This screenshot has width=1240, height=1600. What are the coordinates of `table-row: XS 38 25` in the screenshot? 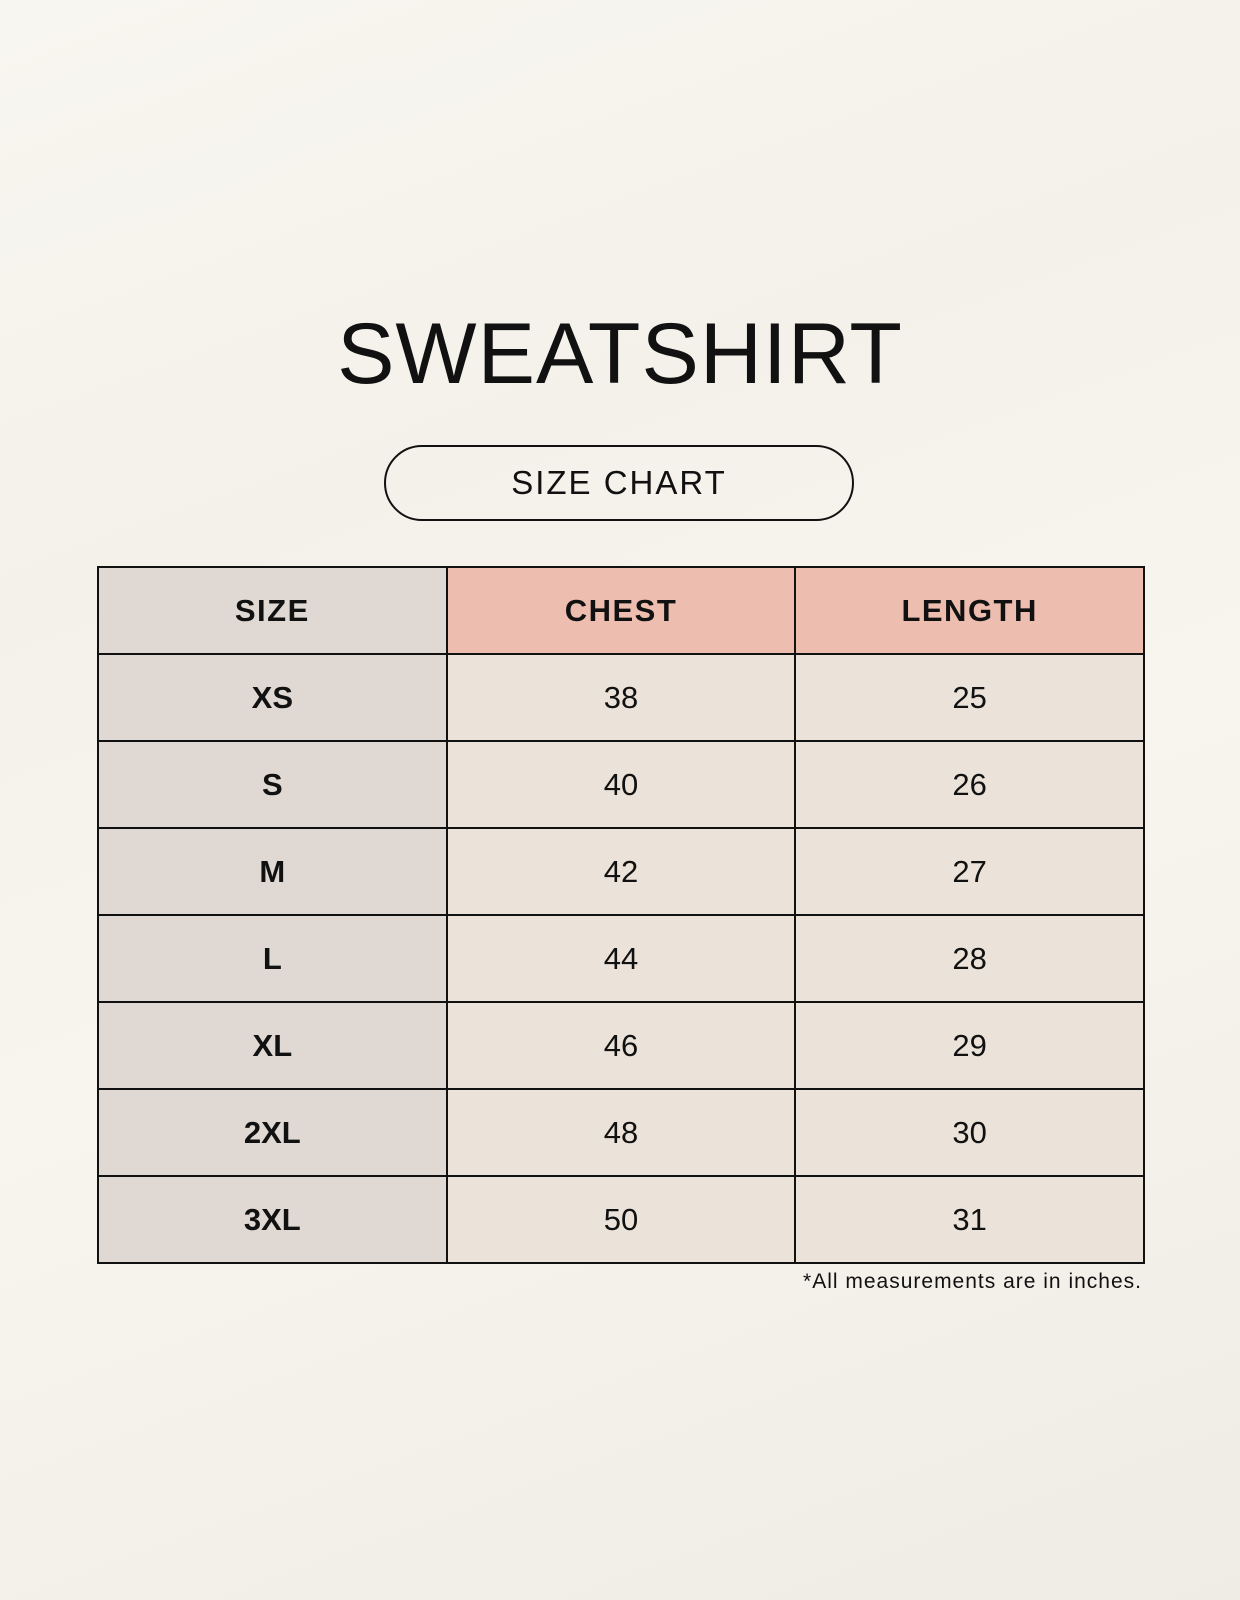 It's located at (621, 697).